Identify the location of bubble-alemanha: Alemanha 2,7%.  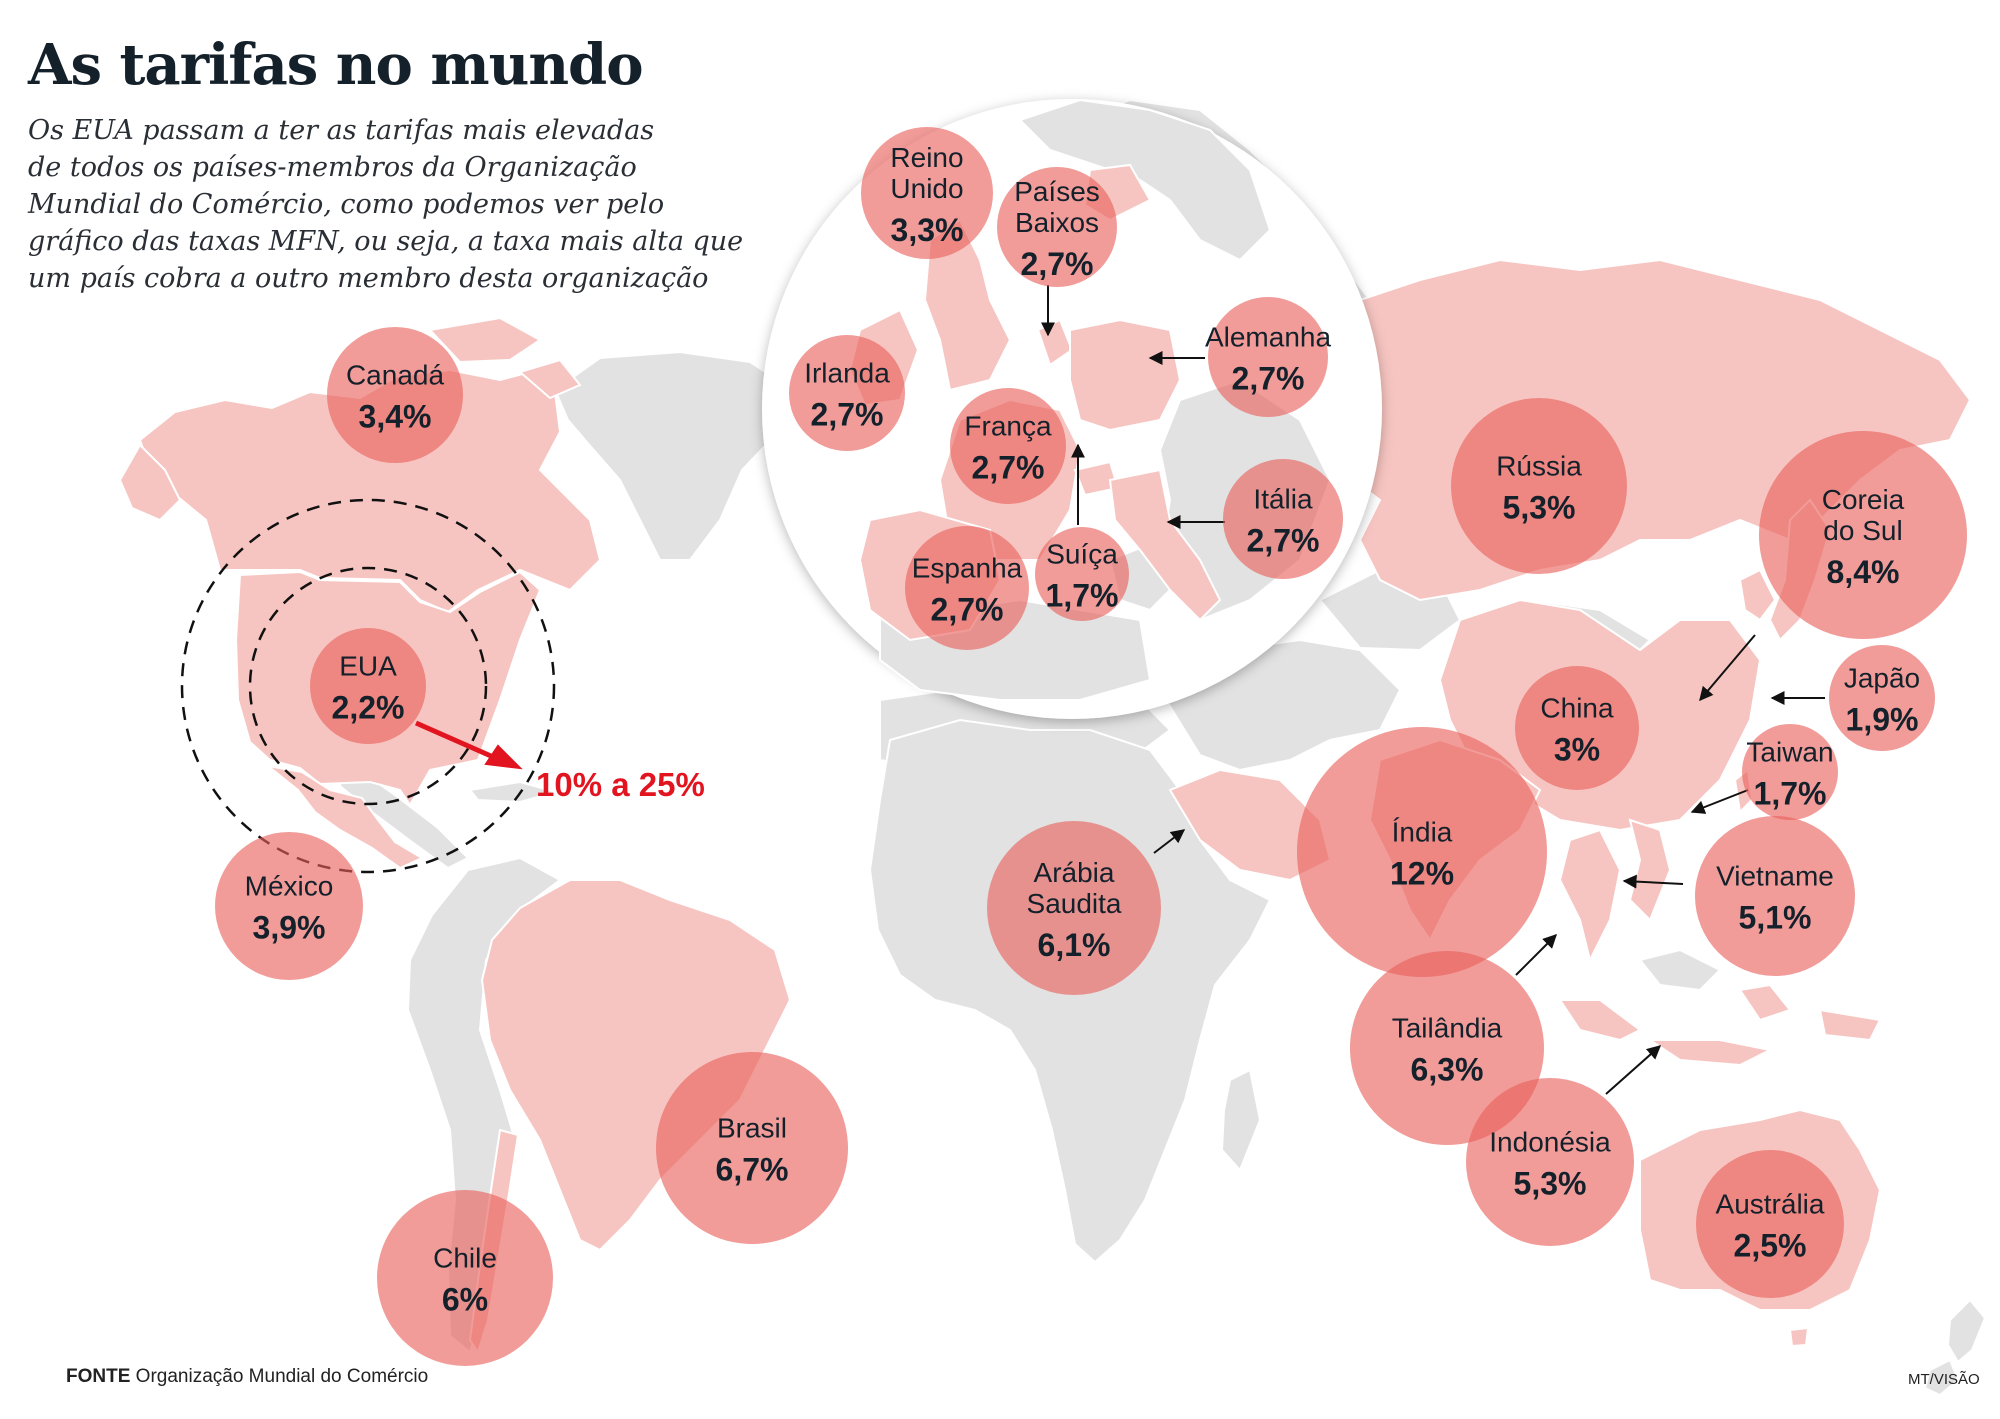
(1268, 357).